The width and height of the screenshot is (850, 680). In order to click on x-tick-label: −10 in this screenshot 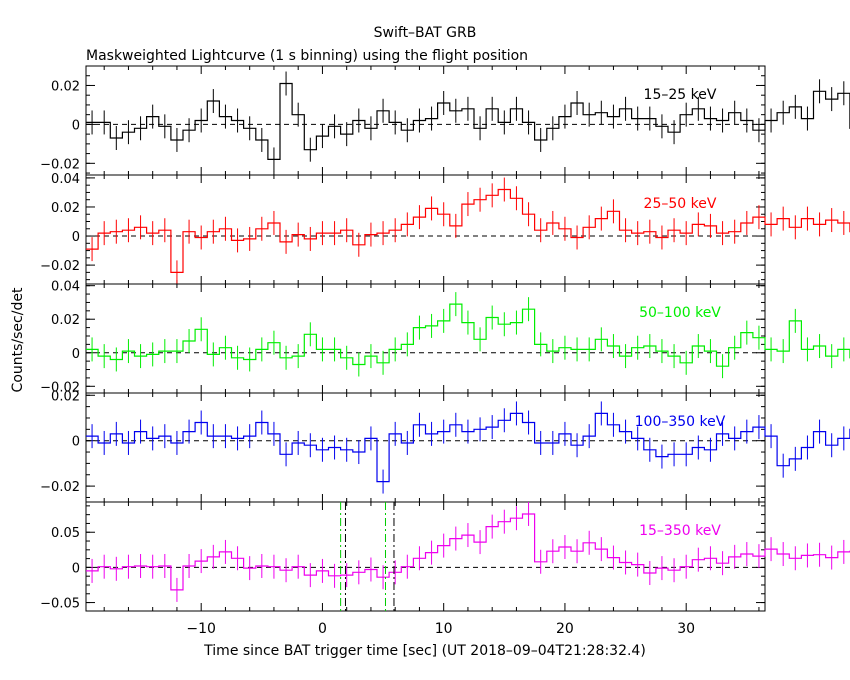, I will do `click(201, 629)`.